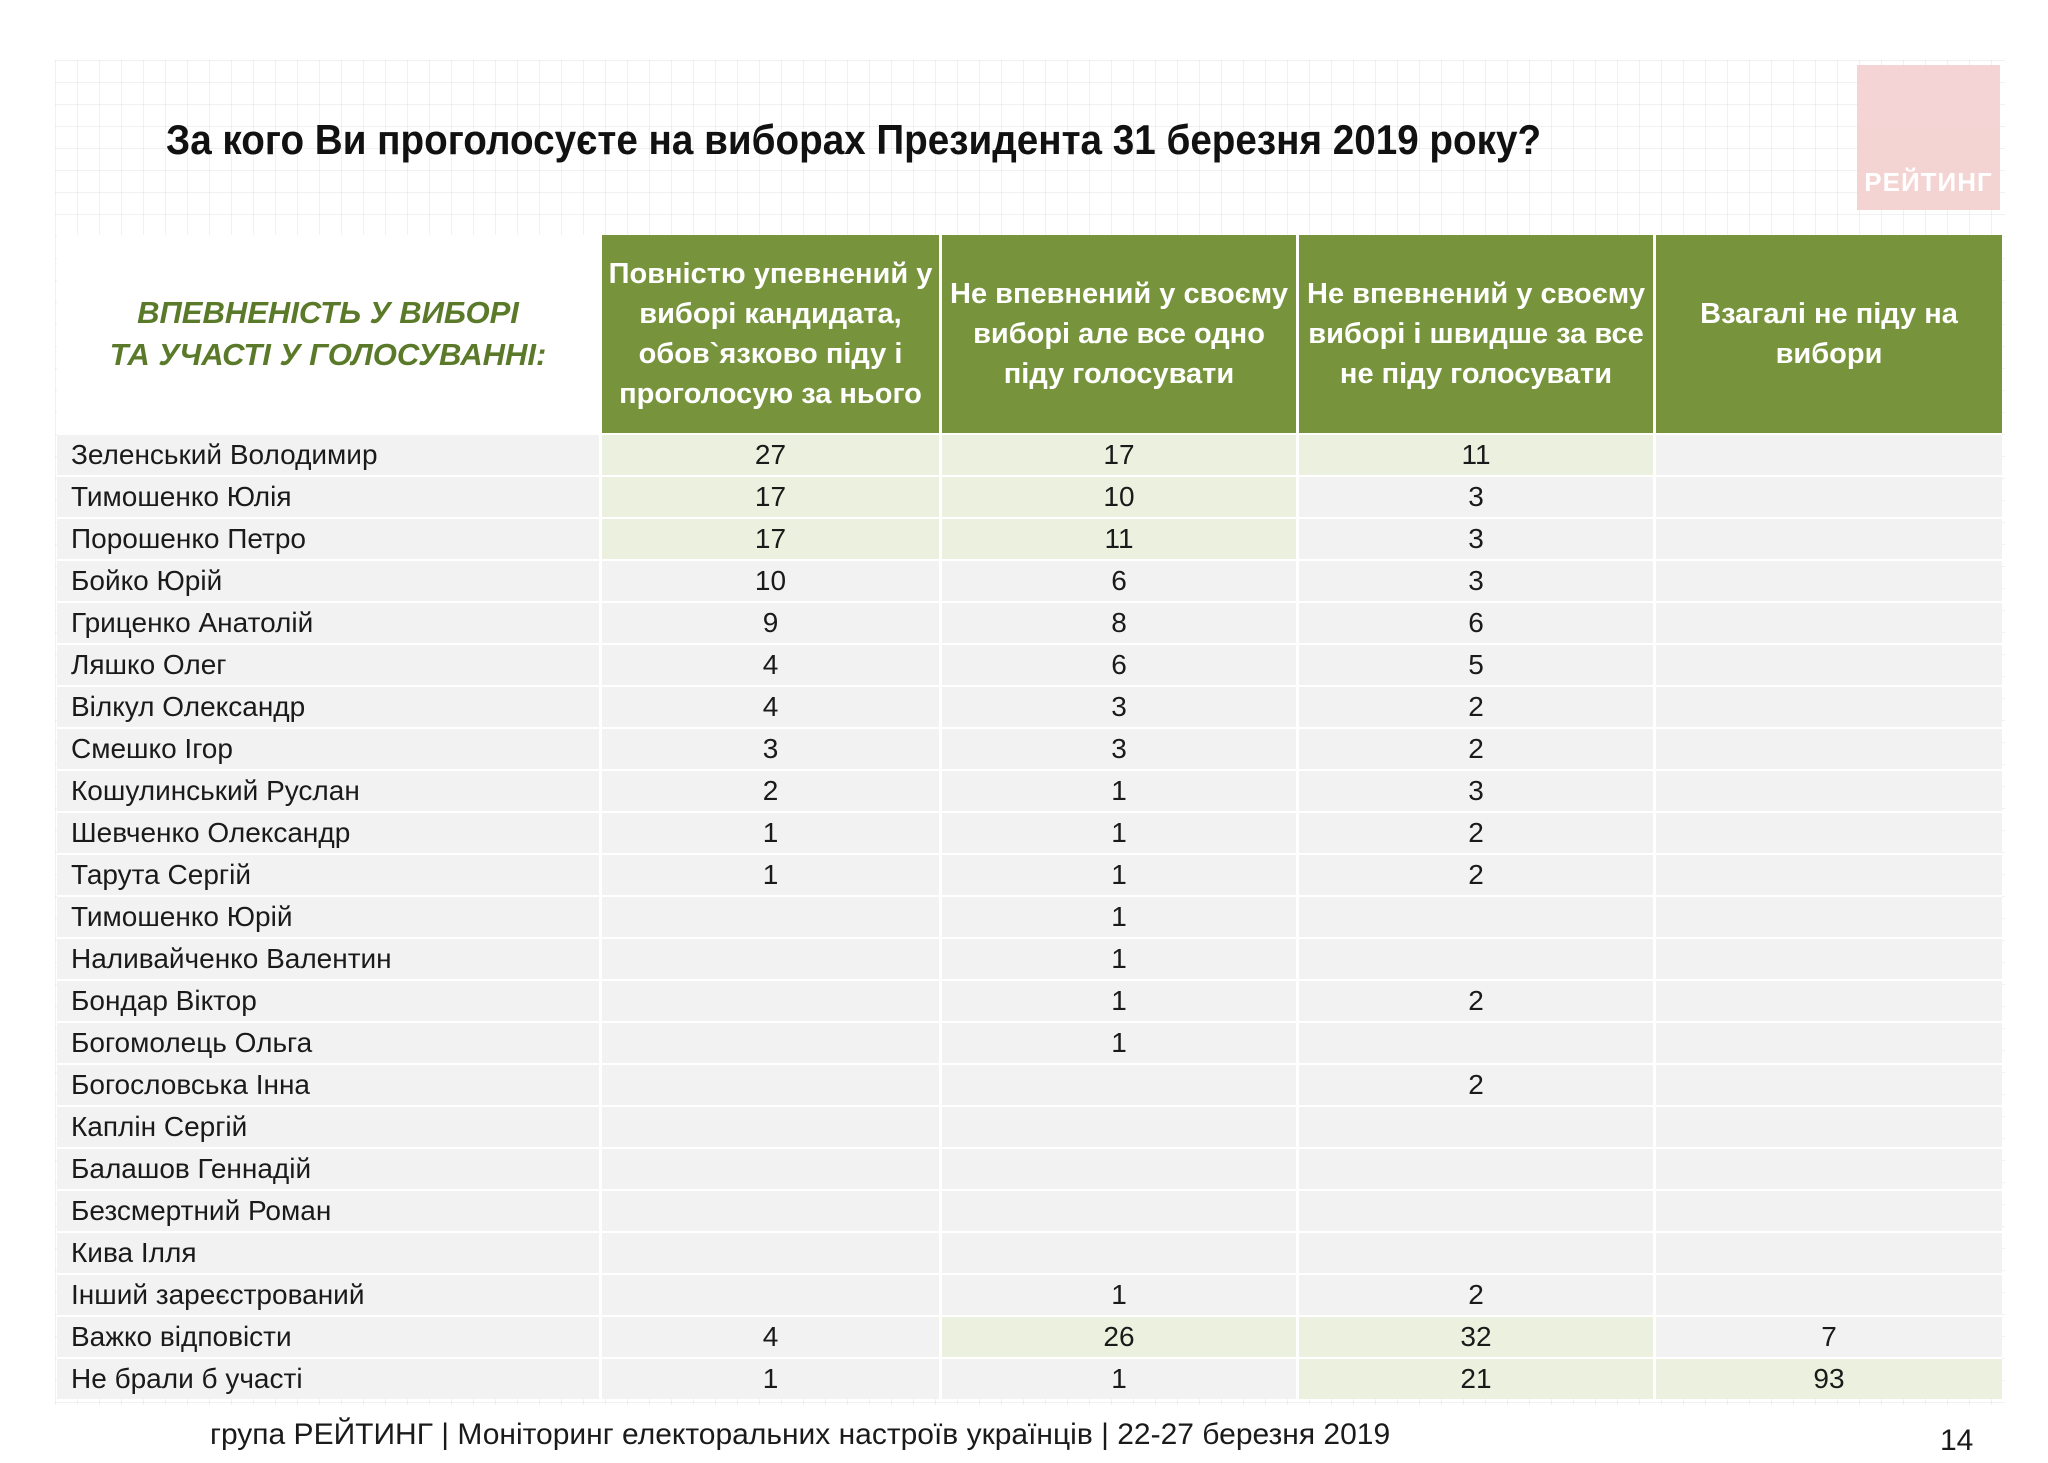 This screenshot has width=2048, height=1463. I want to click on row-header-label-line2: ТА УЧАСТІ У ГОЛОСУВАННІ:, so click(328, 354).